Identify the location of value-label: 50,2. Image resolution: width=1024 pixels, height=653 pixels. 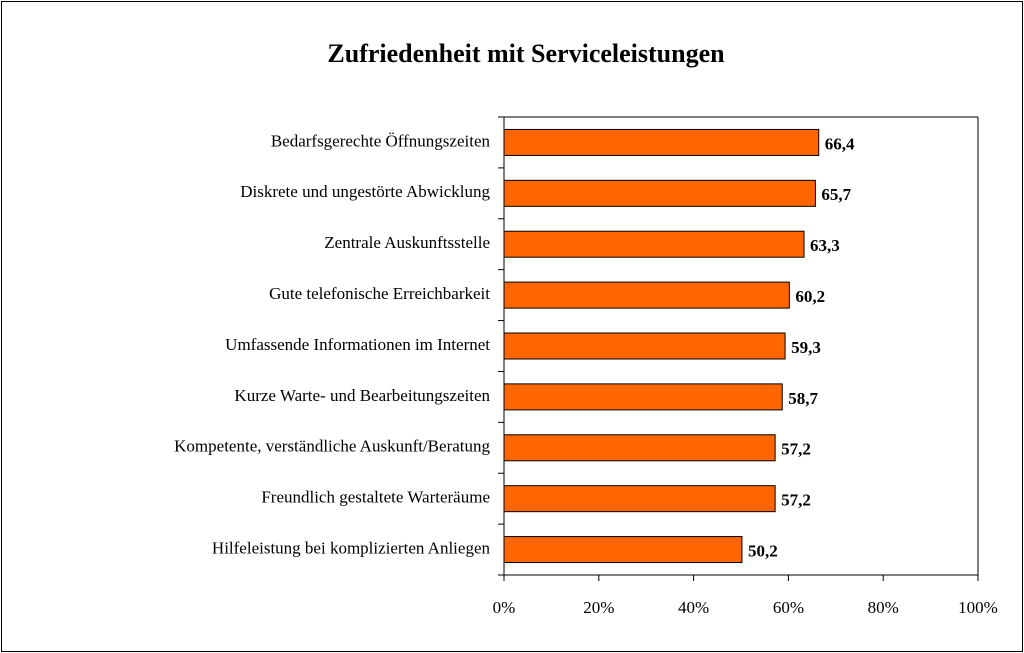
(763, 550).